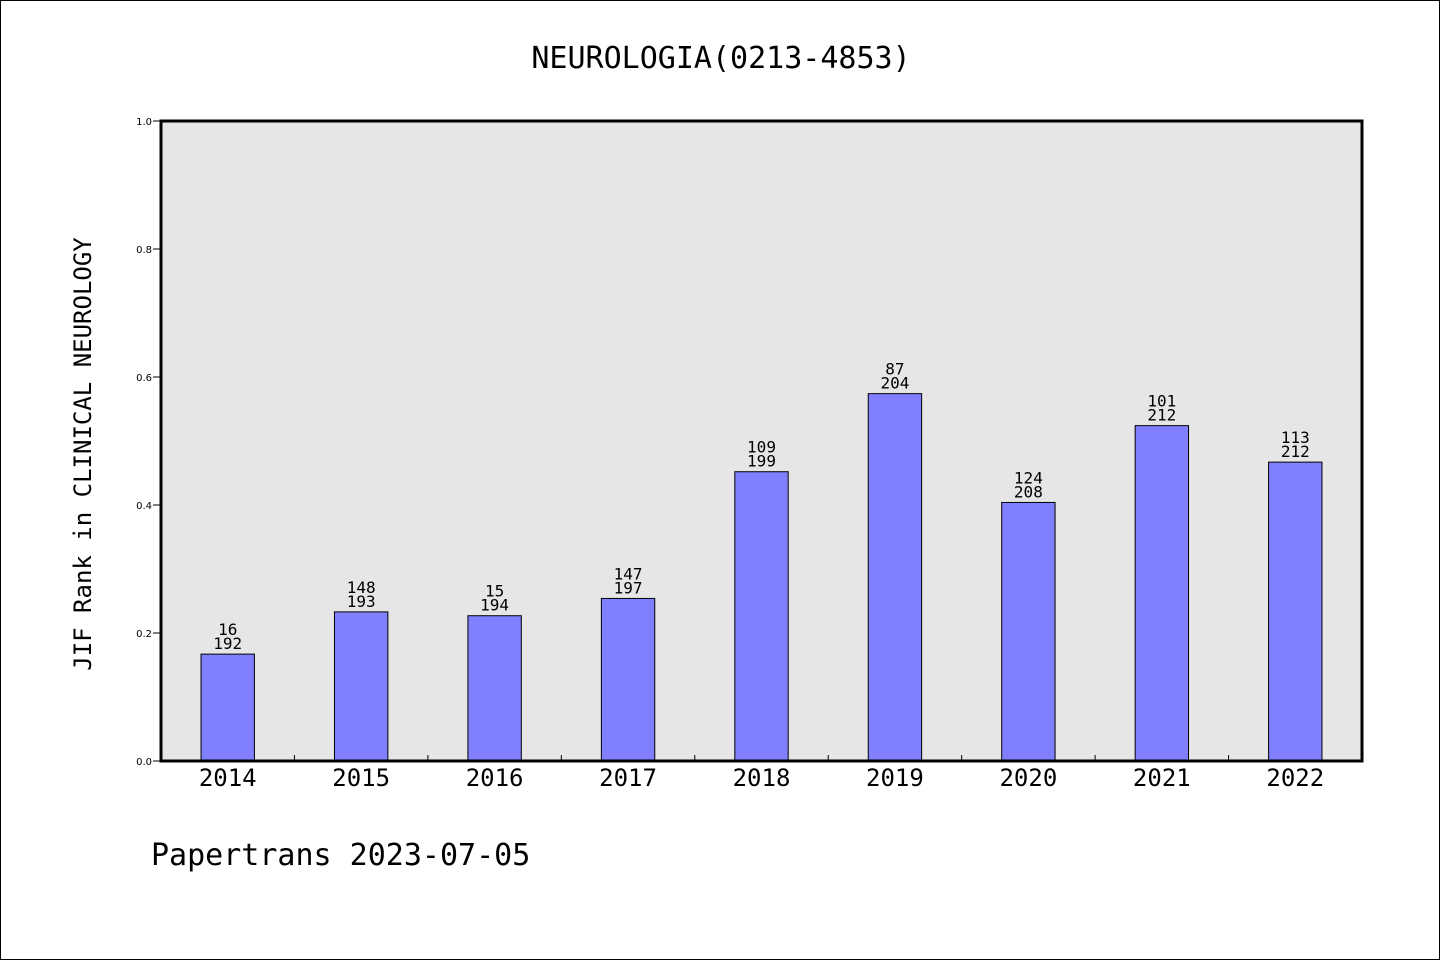 The image size is (1440, 960). Describe the element at coordinates (1028, 477) in the screenshot. I see `data-label-rank-2020: 124` at that location.